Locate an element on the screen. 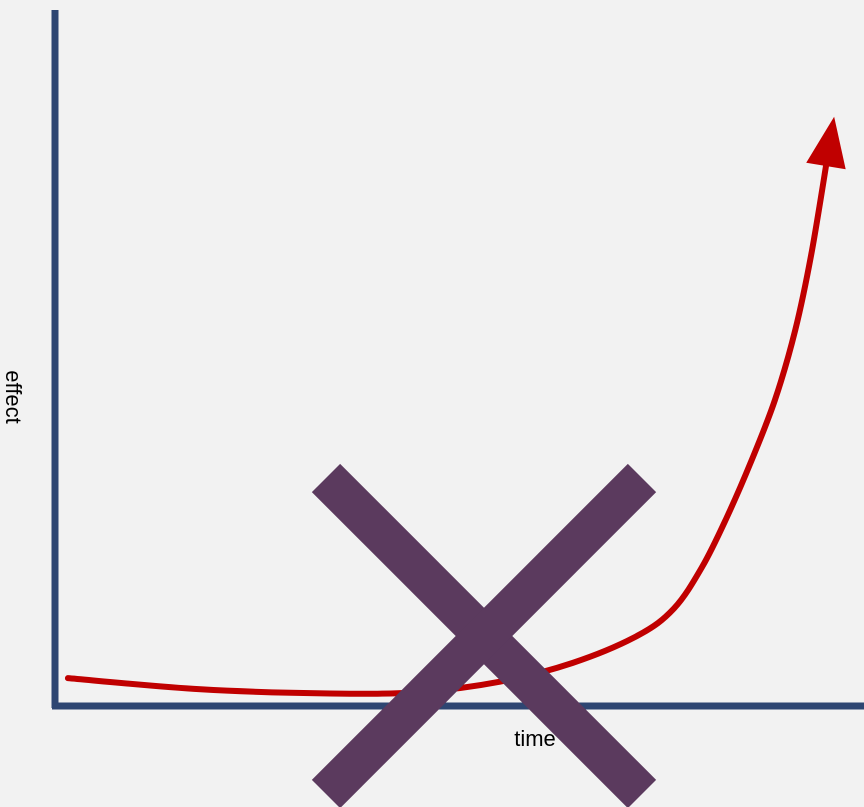 Image resolution: width=864 pixels, height=807 pixels. curve-arrowhead is located at coordinates (826, 143).